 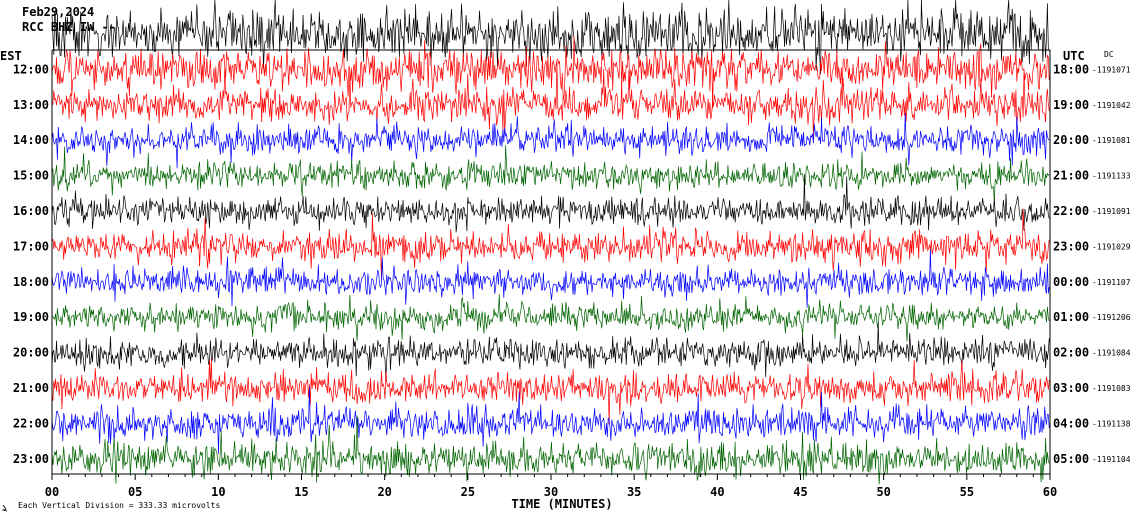 I want to click on est-hour-label: 21:00, so click(x=31, y=388).